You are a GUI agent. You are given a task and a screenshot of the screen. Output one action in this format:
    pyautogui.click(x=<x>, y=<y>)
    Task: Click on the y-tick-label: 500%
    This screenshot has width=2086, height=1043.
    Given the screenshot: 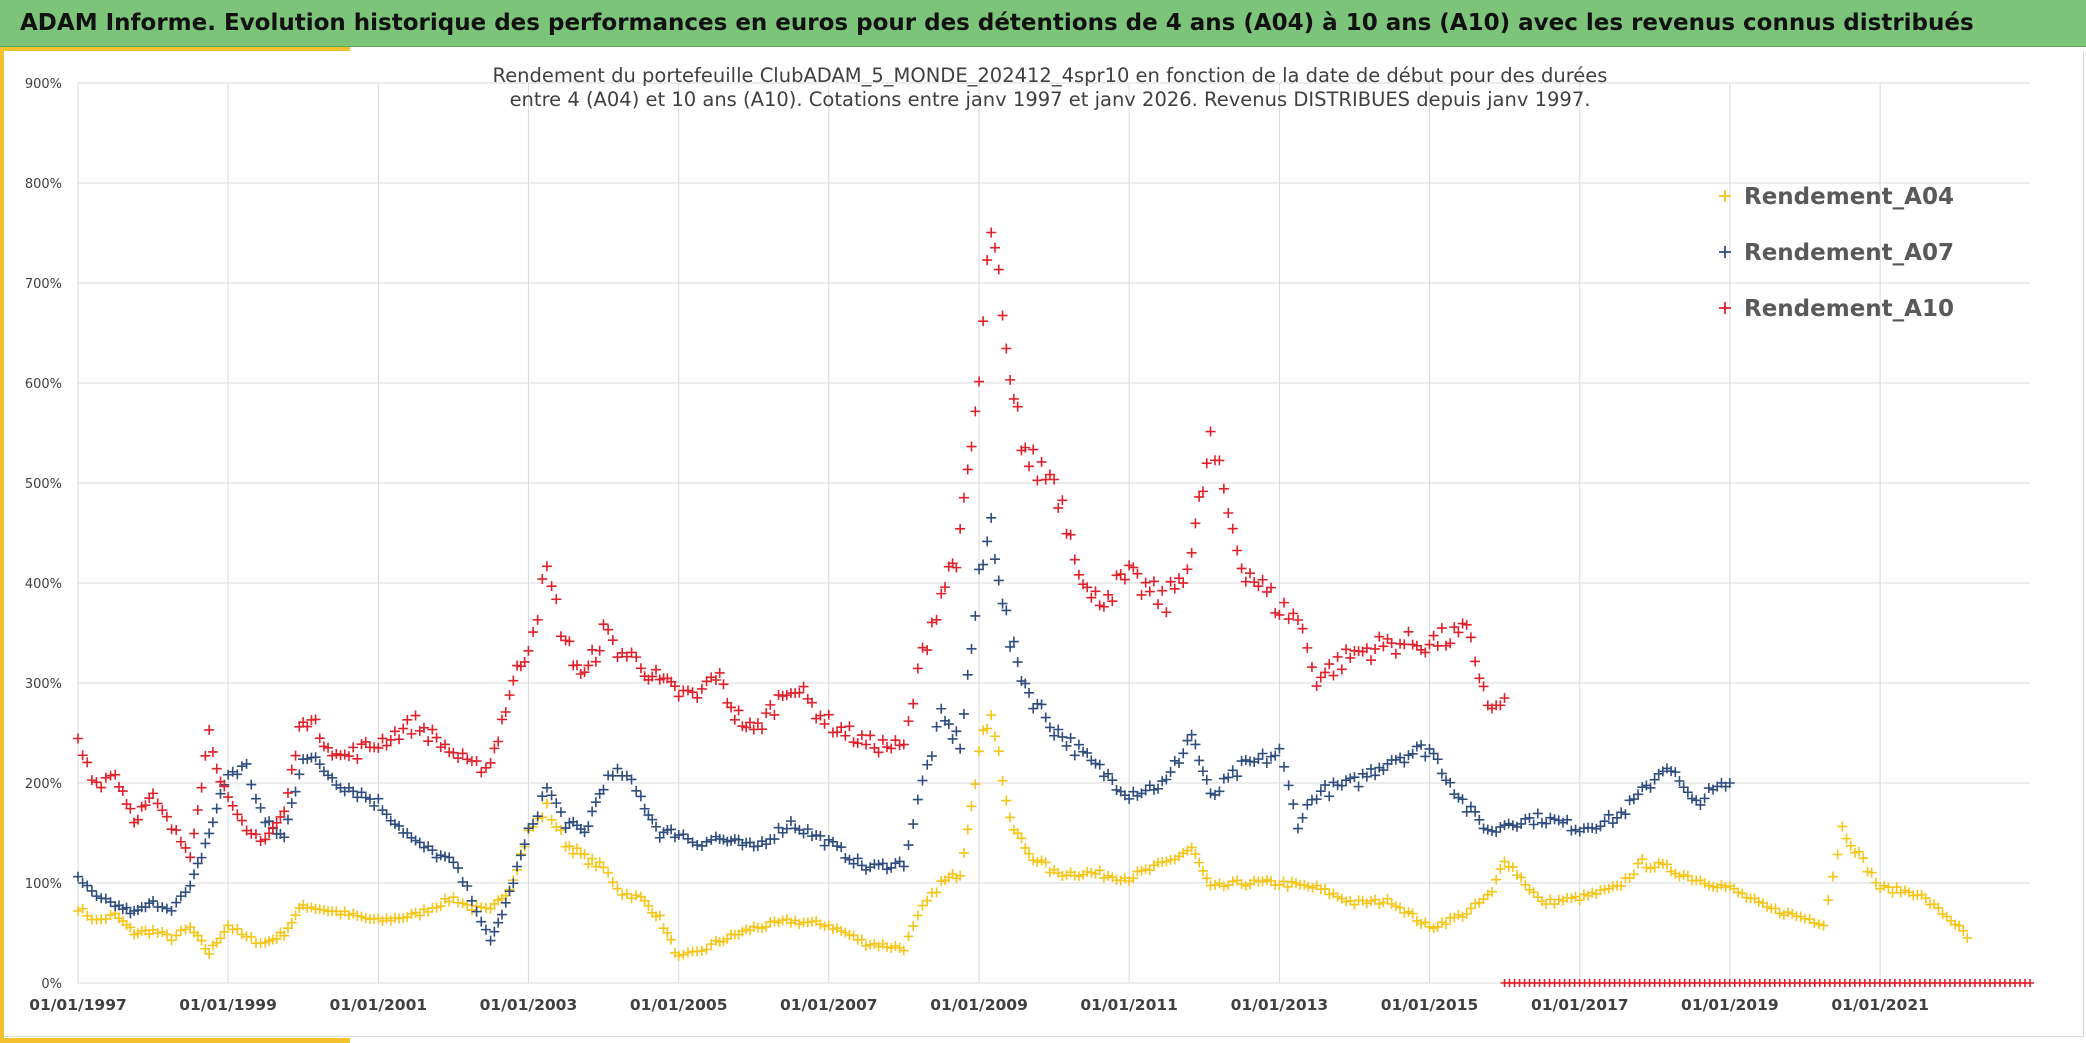 What is the action you would take?
    pyautogui.click(x=43, y=484)
    